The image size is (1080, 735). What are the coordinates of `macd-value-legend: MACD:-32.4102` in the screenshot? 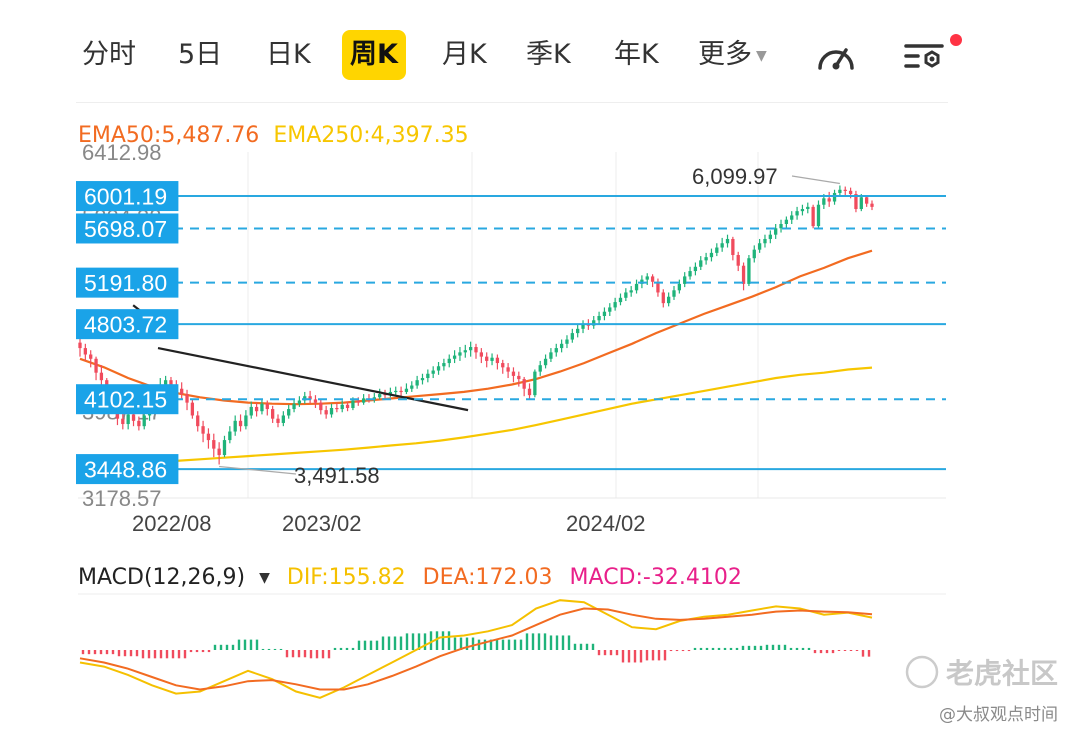 It's located at (655, 577).